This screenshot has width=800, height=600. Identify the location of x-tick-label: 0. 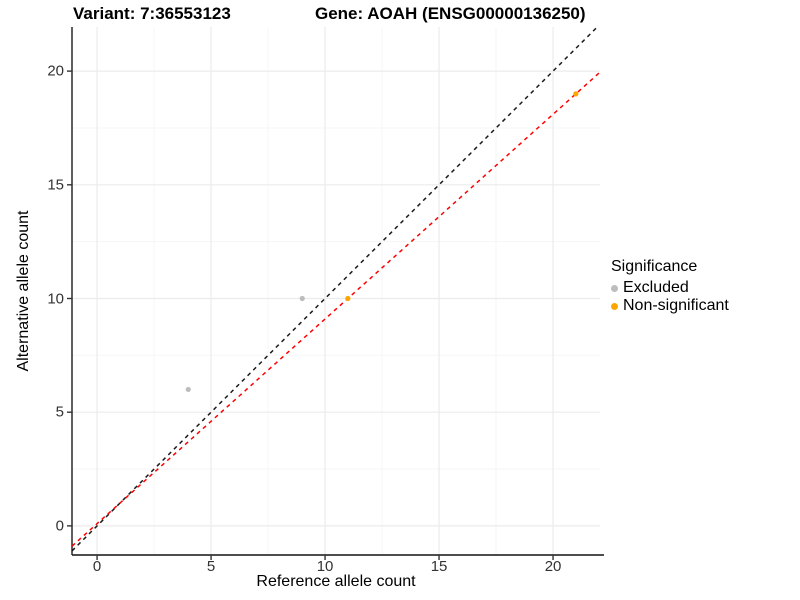
(97, 566).